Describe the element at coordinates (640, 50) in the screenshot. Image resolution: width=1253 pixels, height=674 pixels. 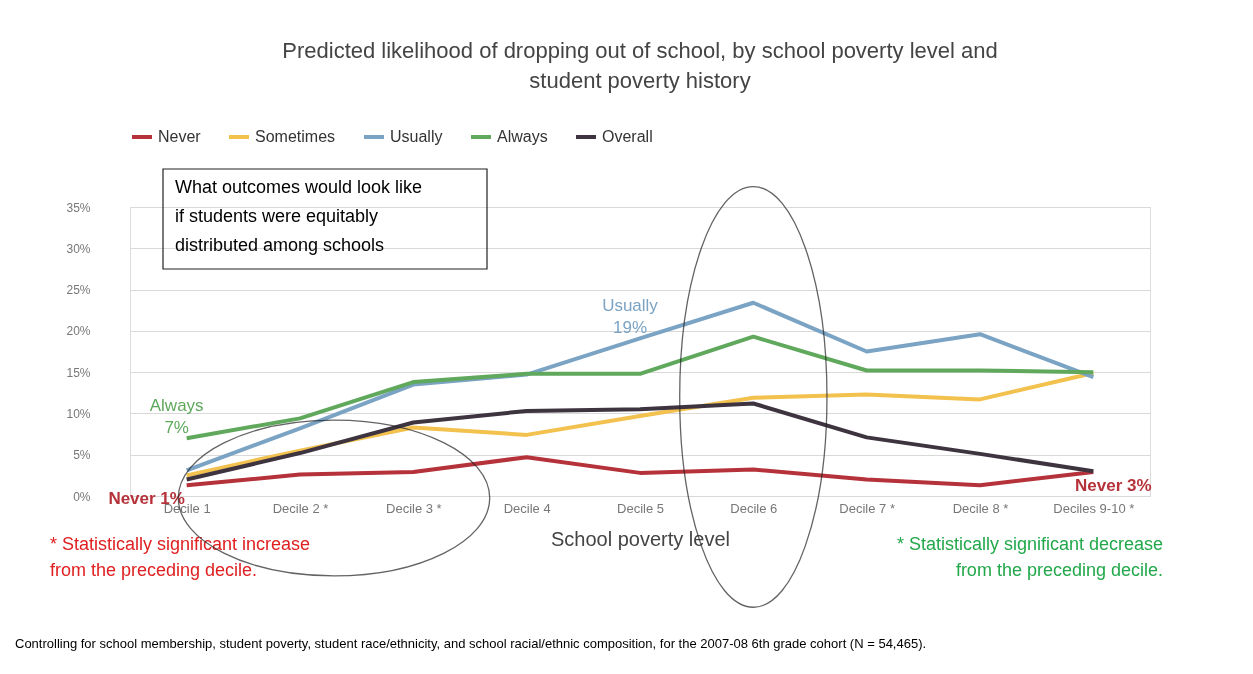
I see `text: Predicted likelihood of dropping out of school, by school poverty level and` at that location.